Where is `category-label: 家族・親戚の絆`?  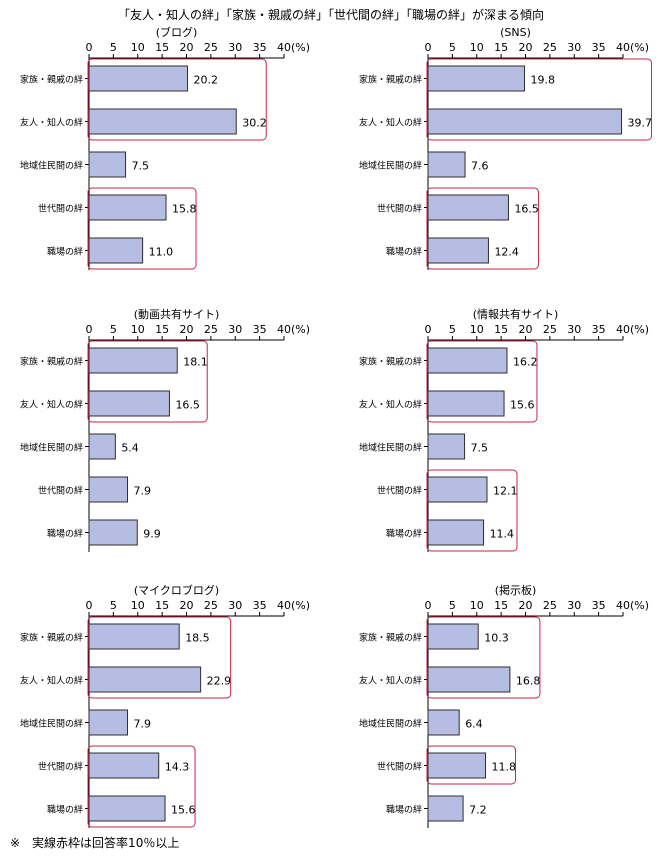 category-label: 家族・親戚の絆 is located at coordinates (51, 362).